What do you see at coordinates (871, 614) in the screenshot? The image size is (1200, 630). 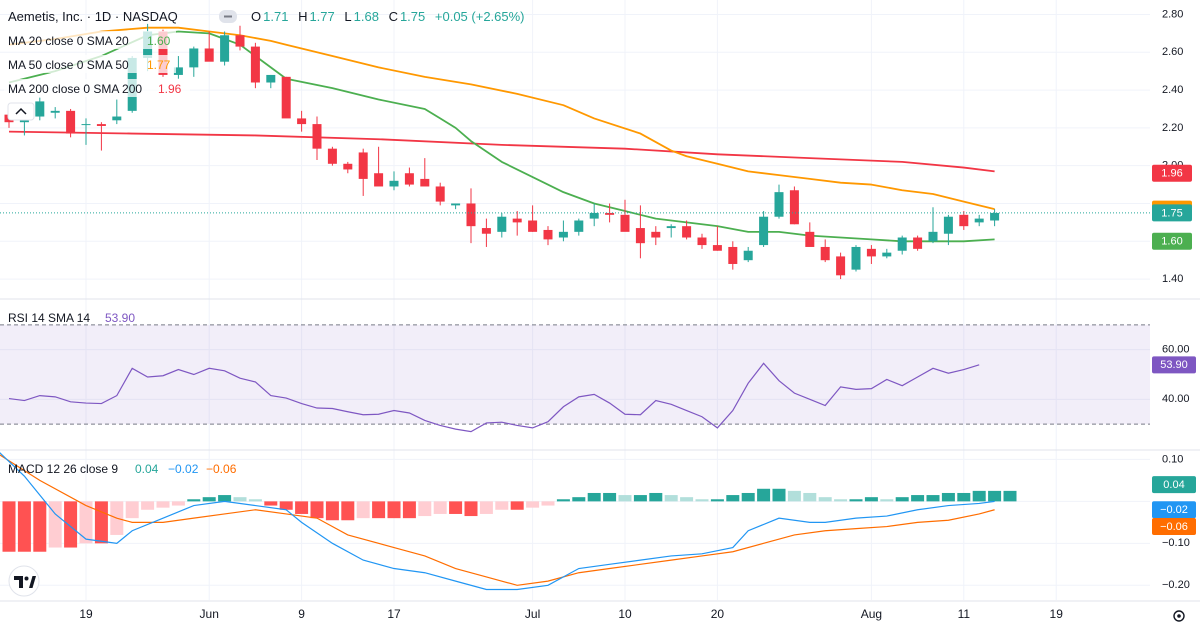 I see `time-axis-label: Aug` at bounding box center [871, 614].